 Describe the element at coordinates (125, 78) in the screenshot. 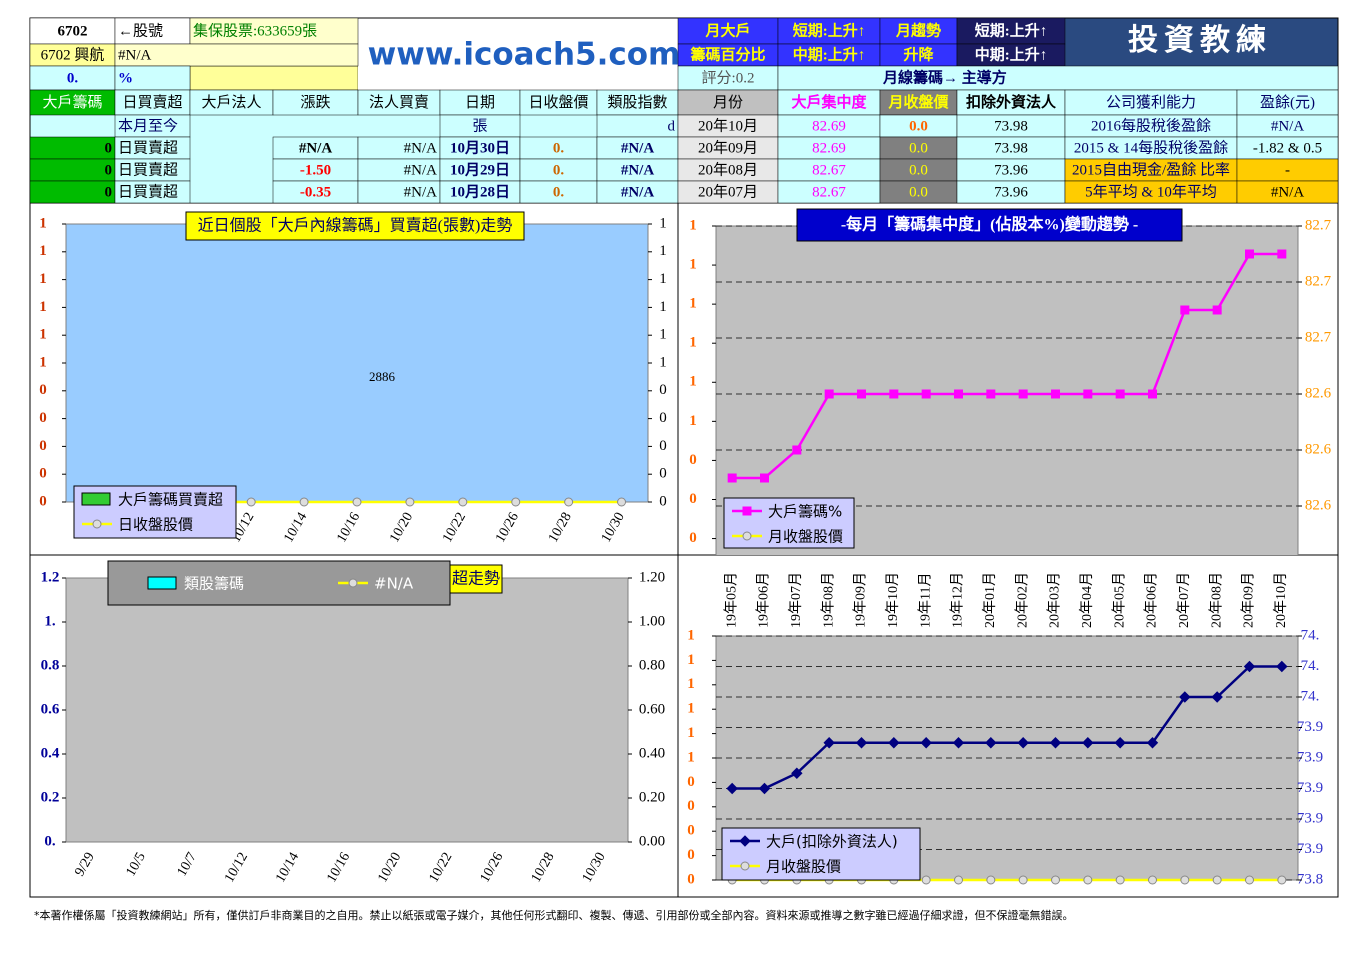

I see `table-text: %` at that location.